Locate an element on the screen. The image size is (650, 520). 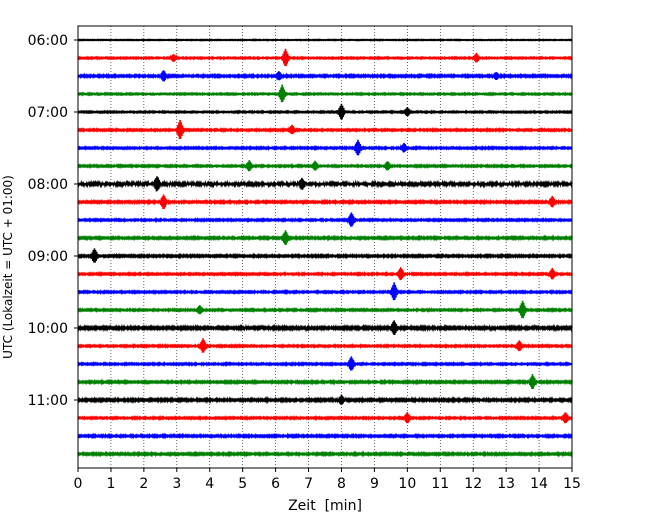
x-tick-label: 7 is located at coordinates (308, 484).